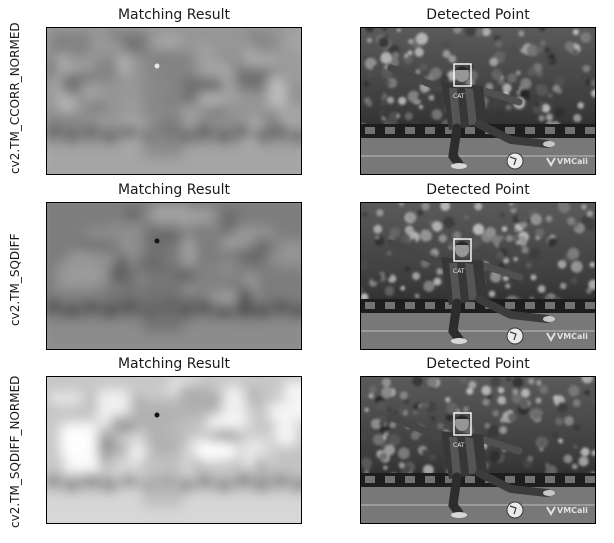  What do you see at coordinates (478, 101) in the screenshot?
I see `row-1-detected-point-image: CAT VMCali` at bounding box center [478, 101].